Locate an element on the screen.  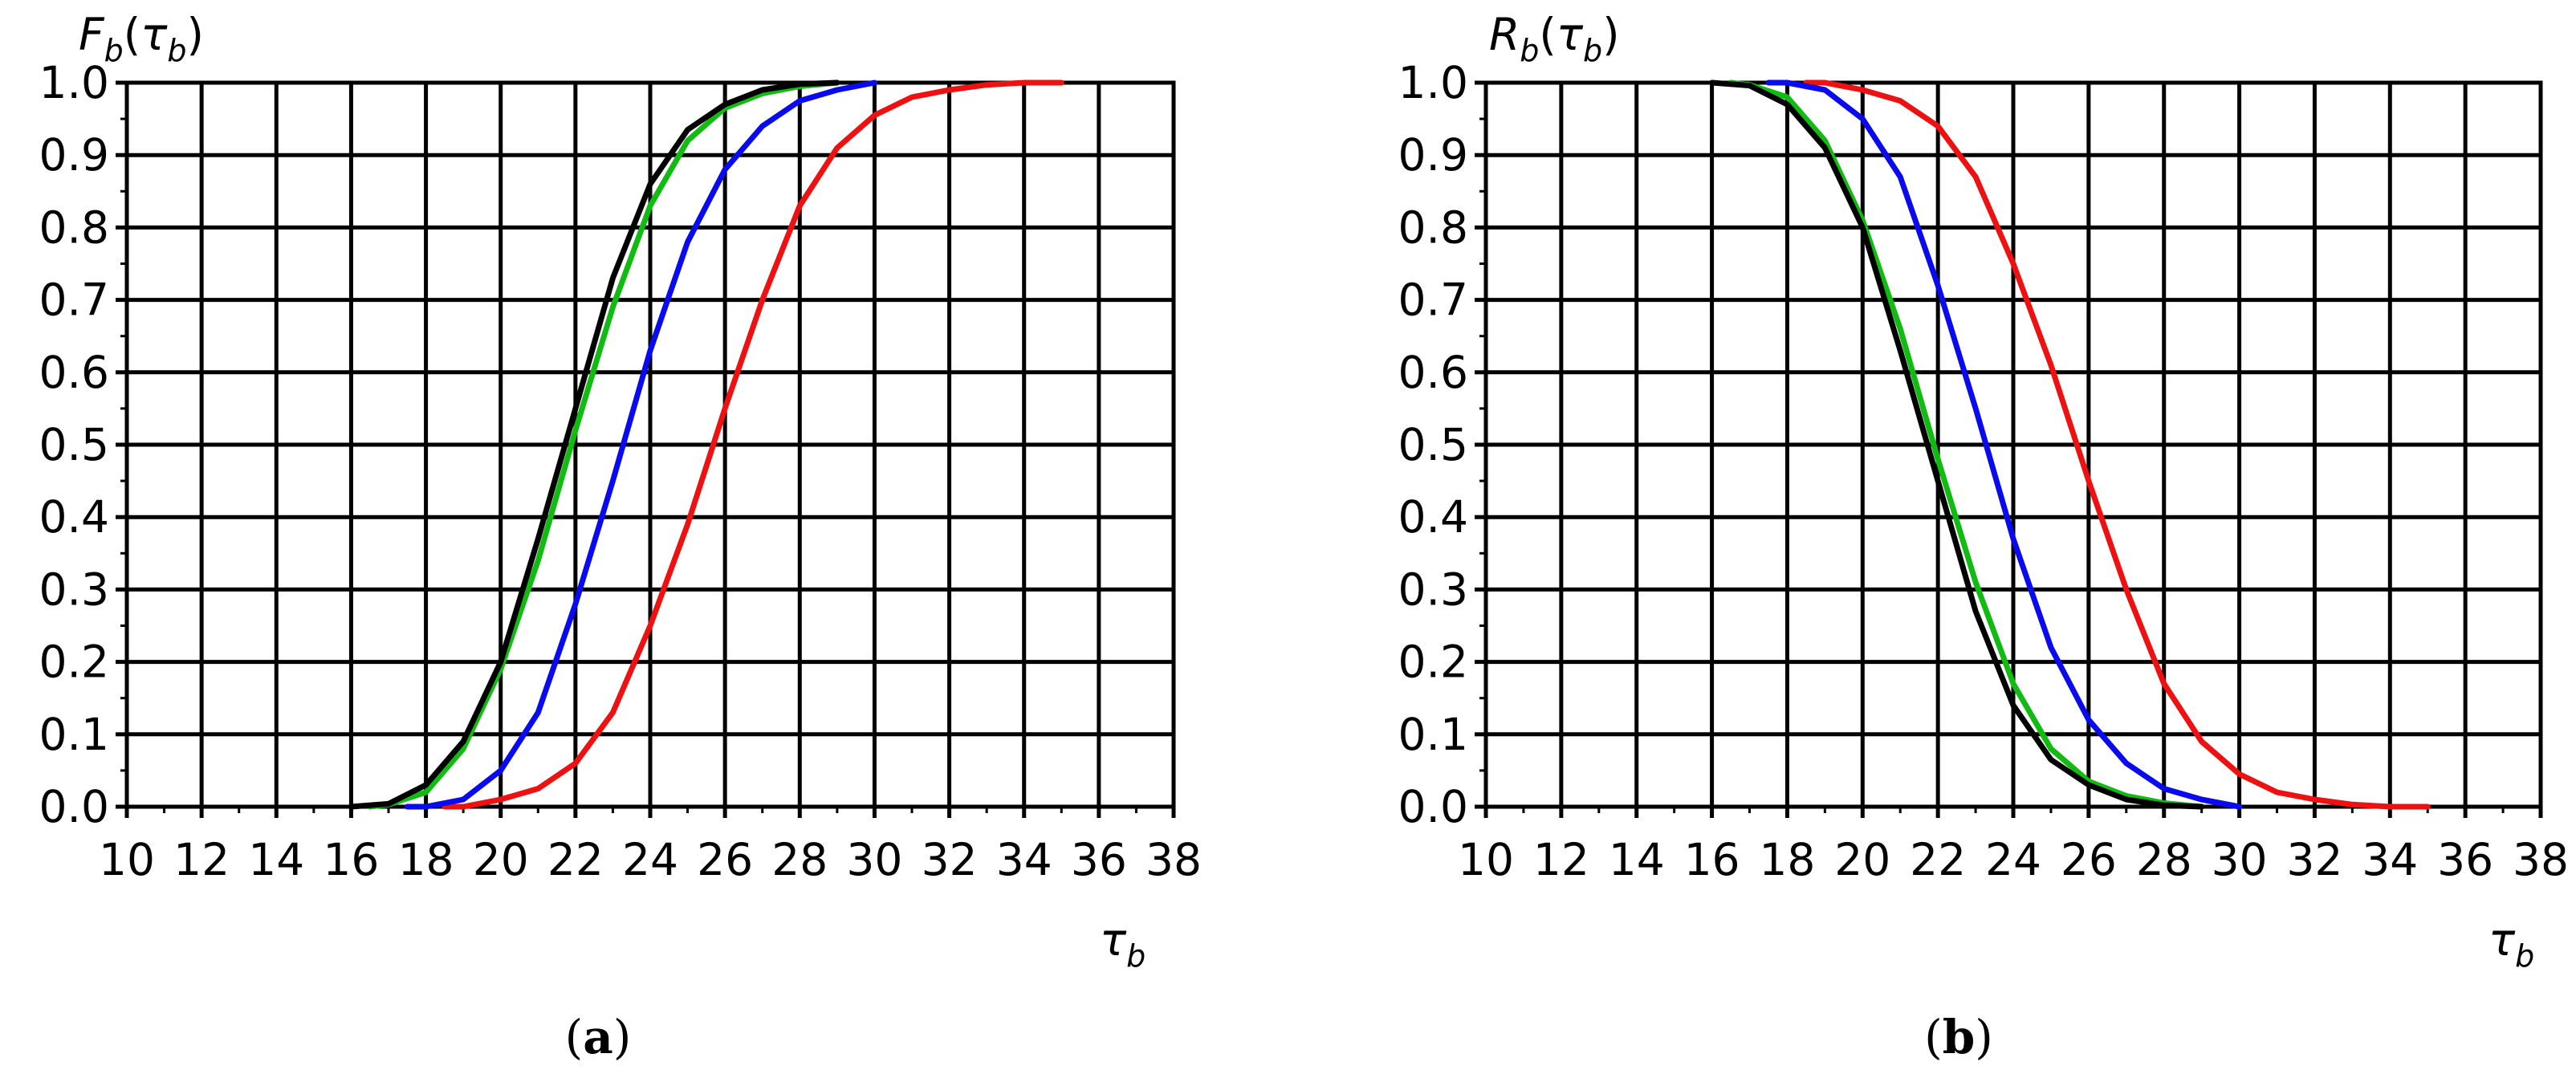
y-axis-label-b: Rb(τb) is located at coordinates (1554, 38).